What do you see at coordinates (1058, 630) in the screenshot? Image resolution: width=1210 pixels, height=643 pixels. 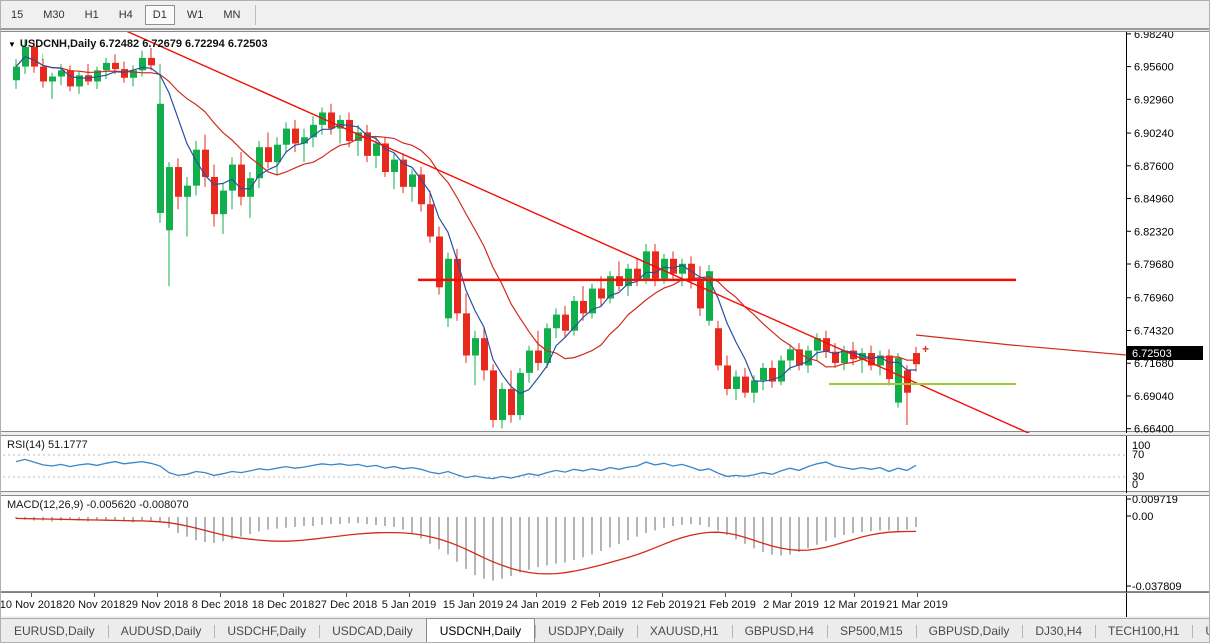 I see `chart-tab-dj30-h4: DJ30,H4` at bounding box center [1058, 630].